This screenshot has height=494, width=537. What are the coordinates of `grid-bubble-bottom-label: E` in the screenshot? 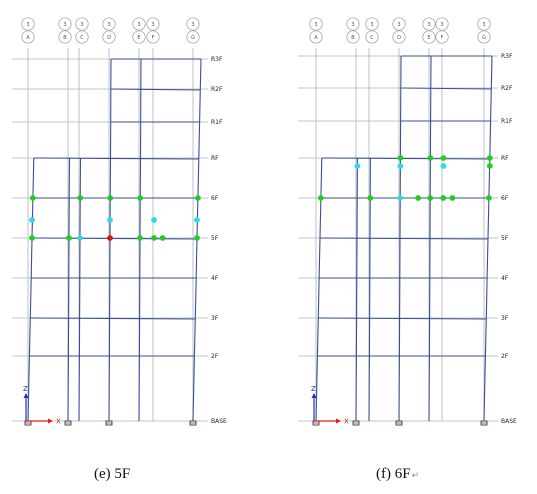 It's located at (428, 38).